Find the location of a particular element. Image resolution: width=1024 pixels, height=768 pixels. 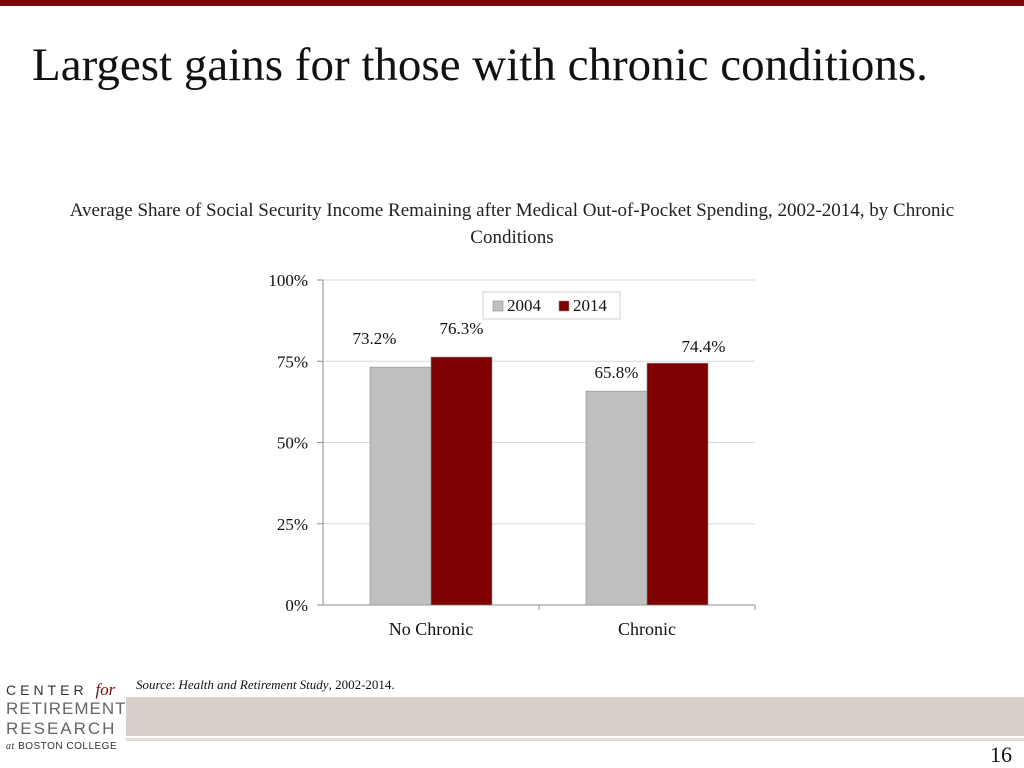

page-number: 16 is located at coordinates (1001, 754).